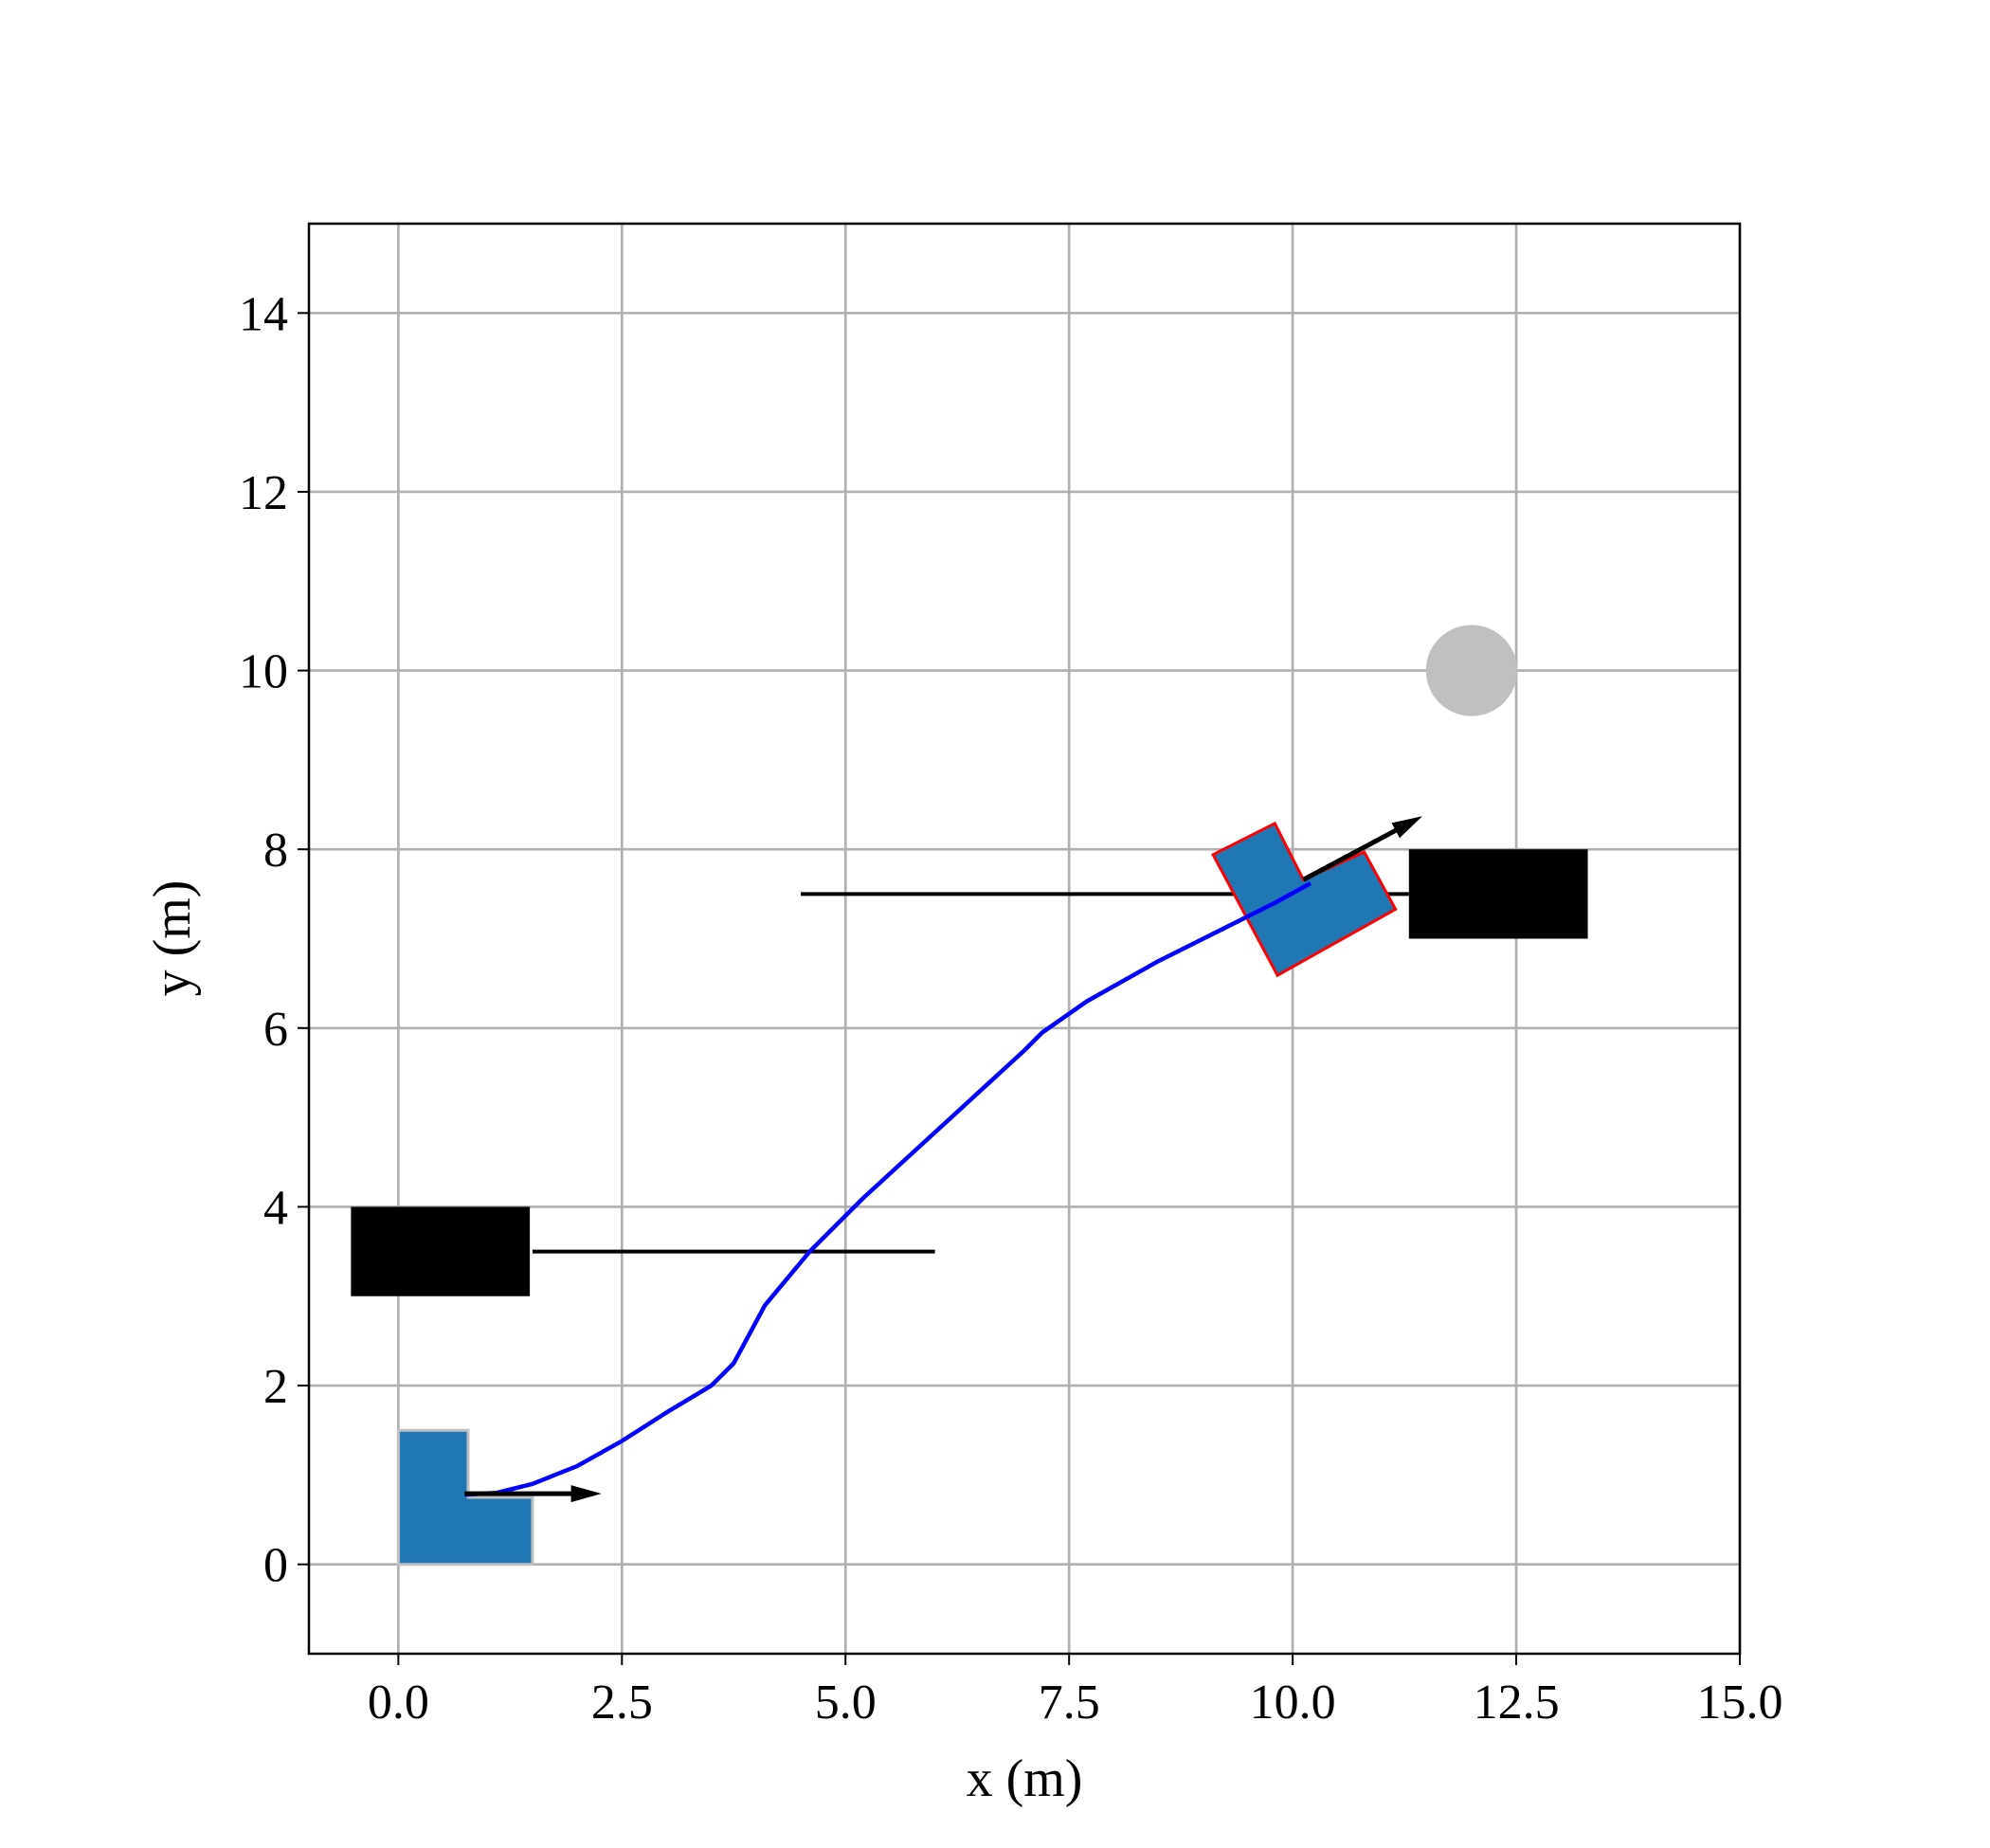 Image resolution: width=1990 pixels, height=1848 pixels. What do you see at coordinates (1471, 671) in the screenshot?
I see `goal-circle` at bounding box center [1471, 671].